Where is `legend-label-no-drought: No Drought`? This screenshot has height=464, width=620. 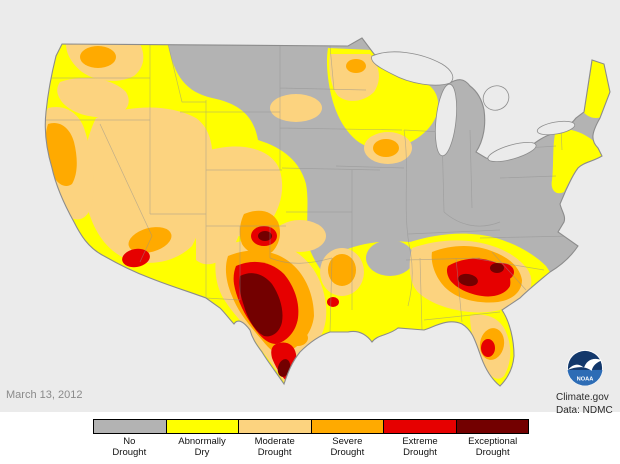
legend-label-no-drought: No Drought is located at coordinates (129, 447).